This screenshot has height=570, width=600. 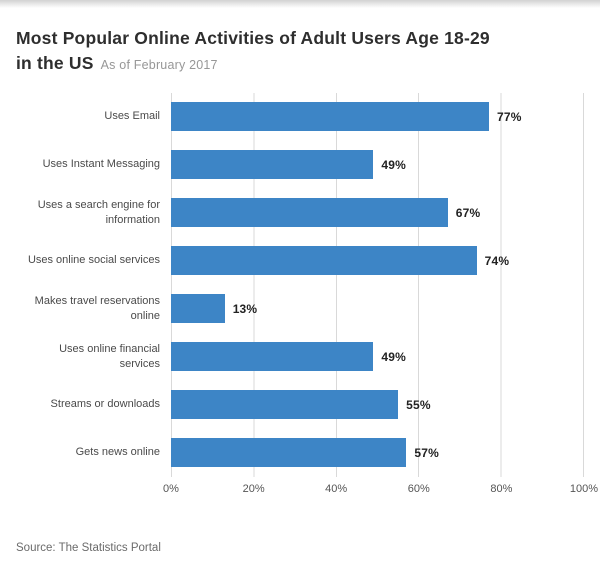 I want to click on bar-row: Gets news online 57%, so click(x=300, y=453).